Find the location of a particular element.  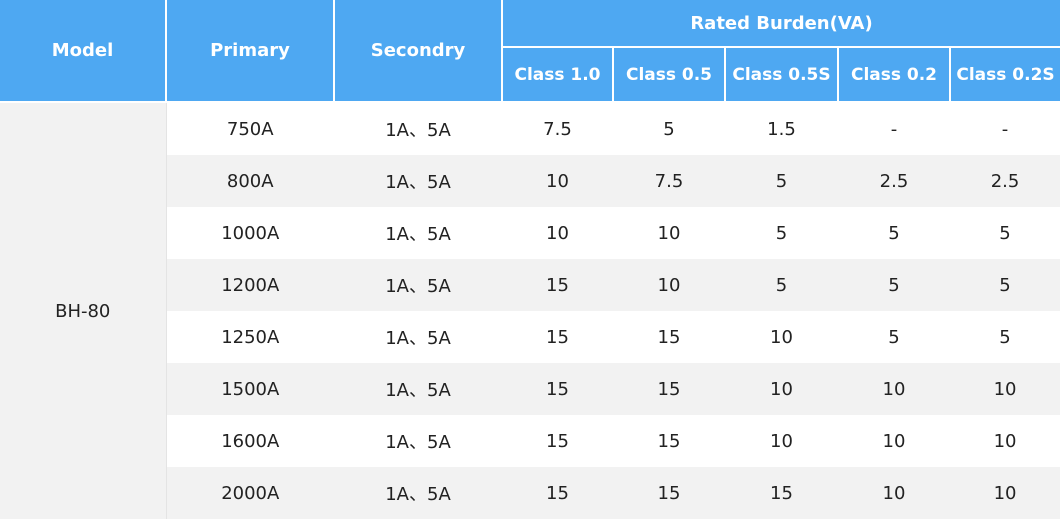

table-cell: 1.5 is located at coordinates (781, 129).